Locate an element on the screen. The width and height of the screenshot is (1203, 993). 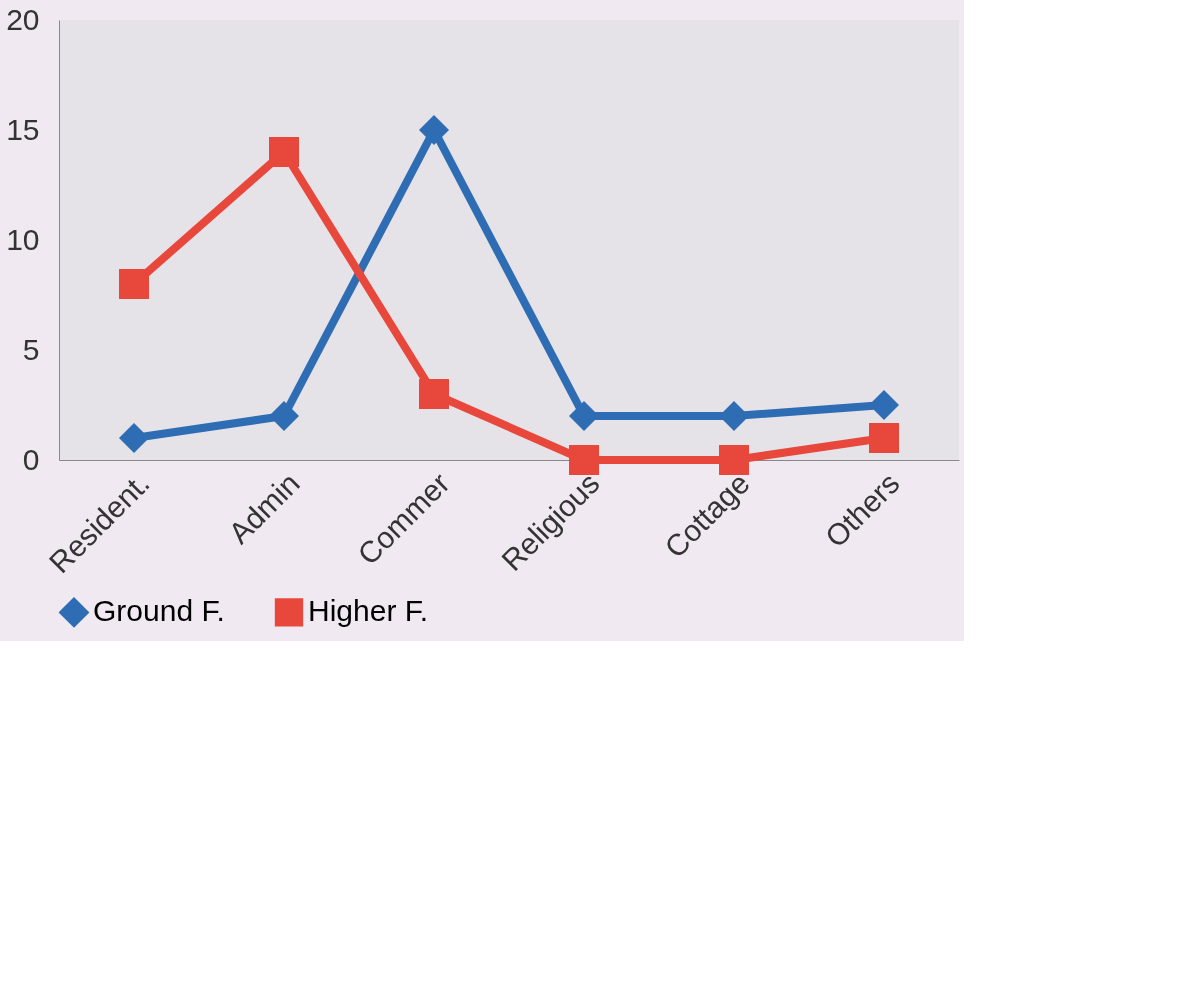
y-tick-label: 15 is located at coordinates (23, 129).